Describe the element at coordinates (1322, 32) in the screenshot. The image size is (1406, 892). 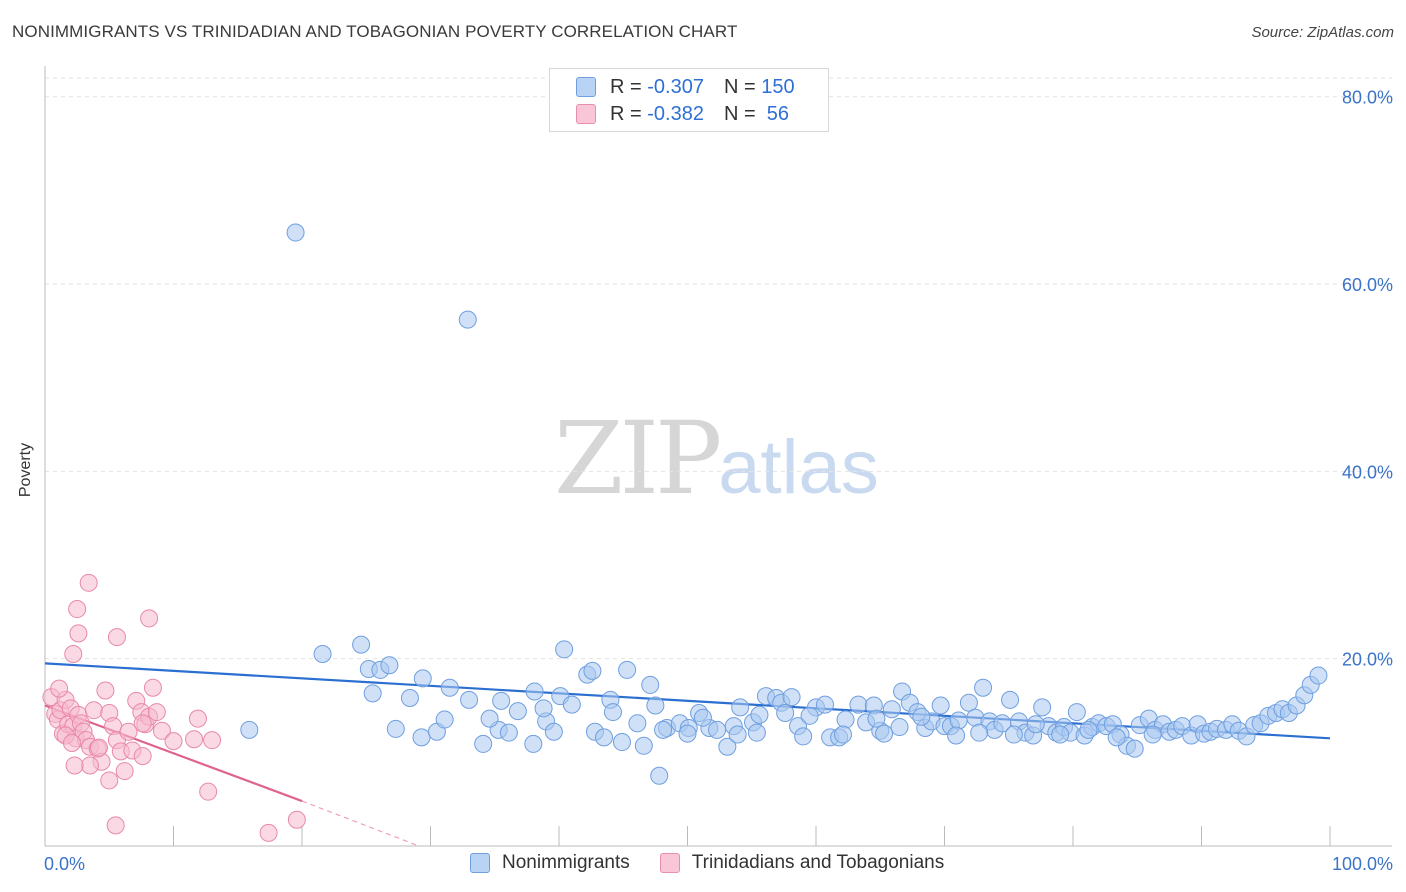
I see `source-label: Source: ZipAtlas.com` at that location.